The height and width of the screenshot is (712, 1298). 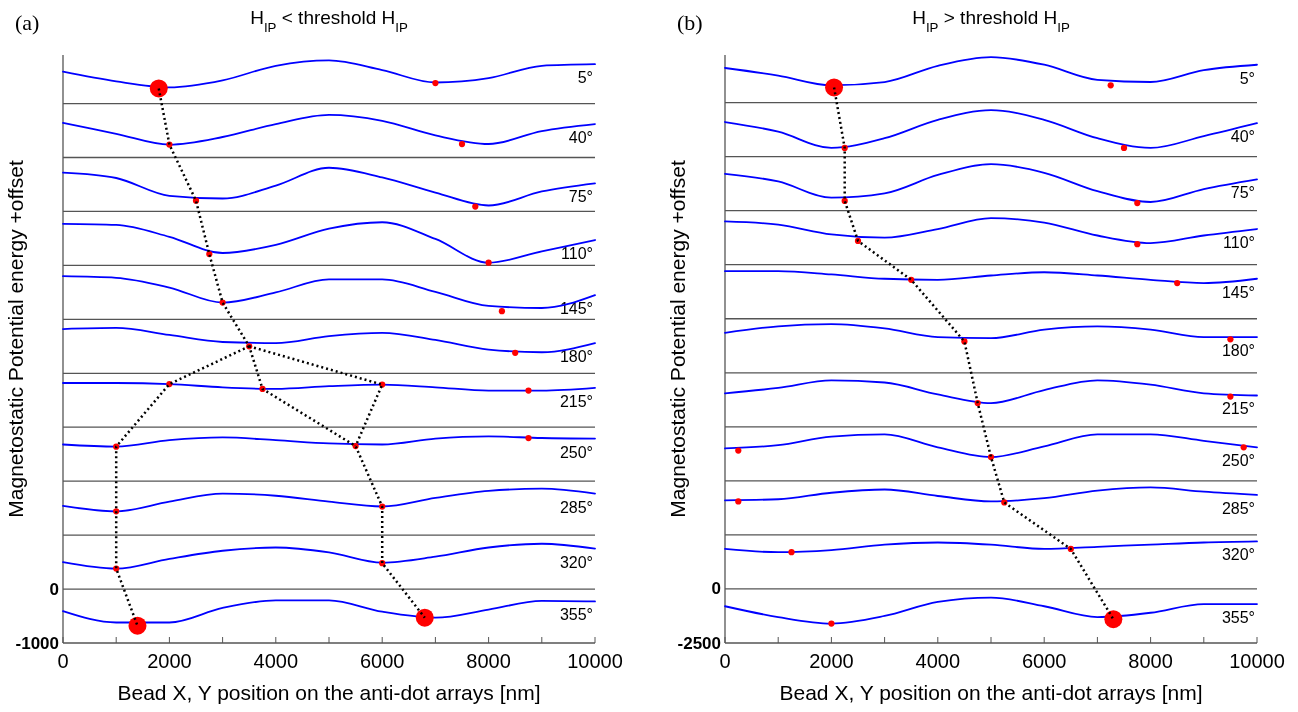 I want to click on text: (b), so click(x=690, y=22).